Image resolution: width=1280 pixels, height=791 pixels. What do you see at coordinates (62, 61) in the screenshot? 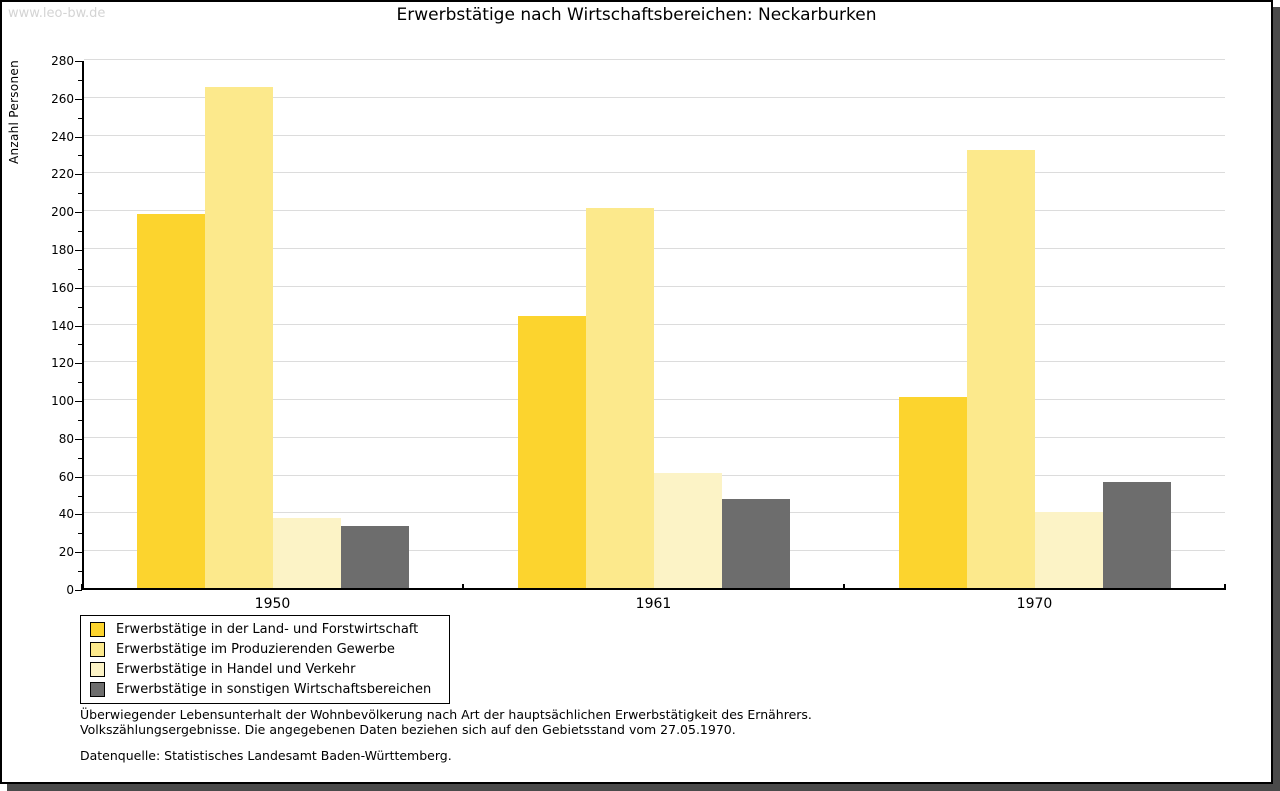
I see `y-tick-label: 280` at bounding box center [62, 61].